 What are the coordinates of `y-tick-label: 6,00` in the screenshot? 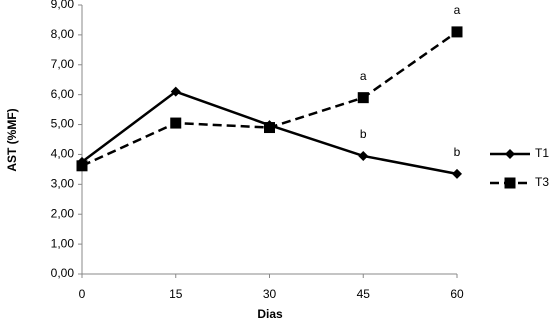 It's located at (63, 94).